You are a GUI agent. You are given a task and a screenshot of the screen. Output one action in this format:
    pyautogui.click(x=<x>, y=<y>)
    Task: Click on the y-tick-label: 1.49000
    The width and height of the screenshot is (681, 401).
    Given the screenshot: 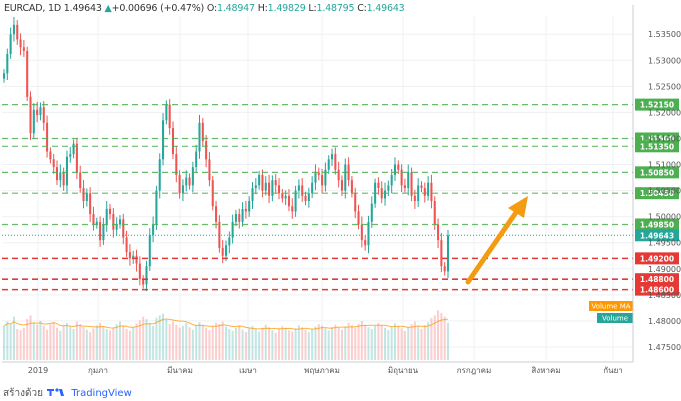 What is the action you would take?
    pyautogui.click(x=664, y=269)
    